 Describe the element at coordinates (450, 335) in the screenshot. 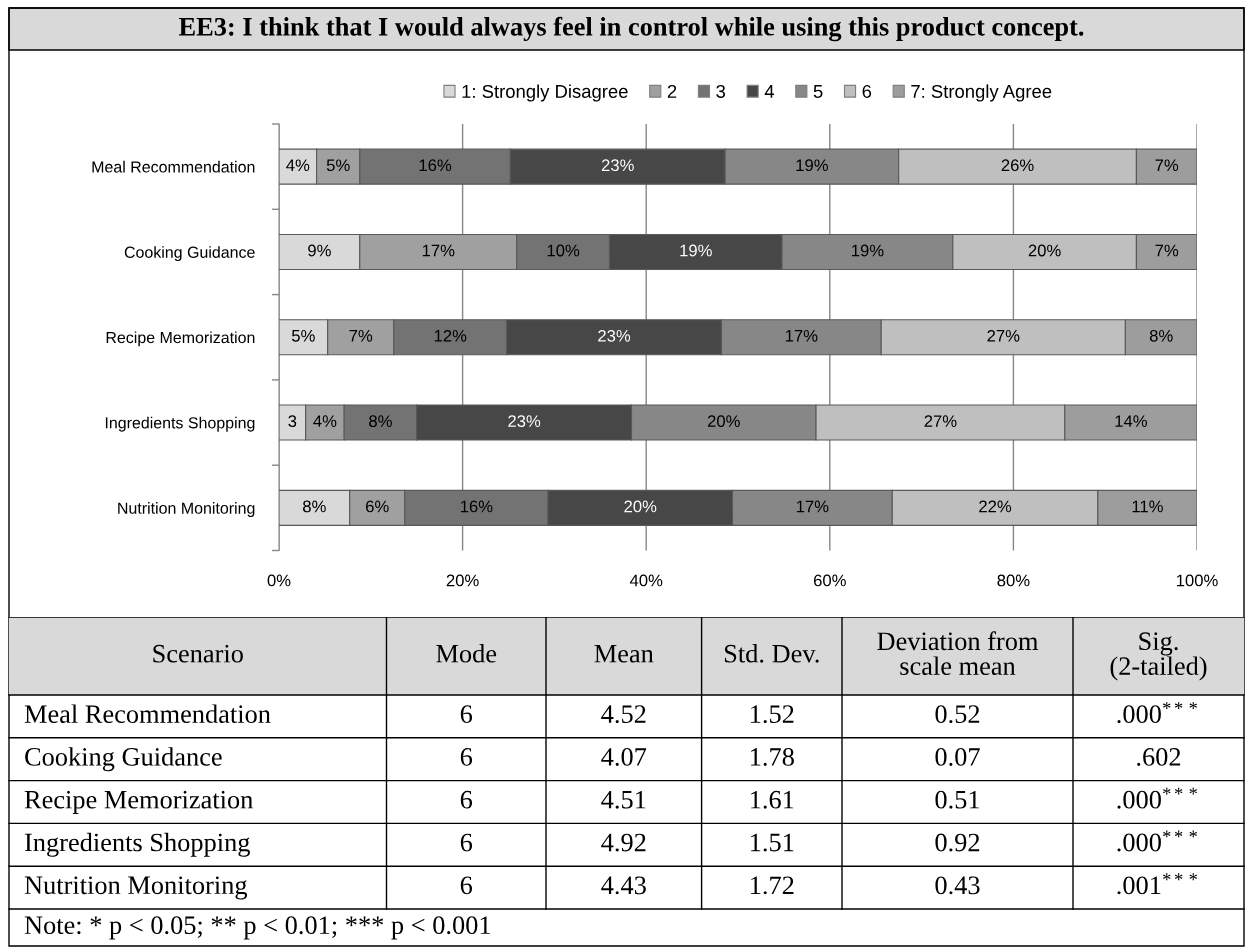

I see `data-label: 12%` at that location.